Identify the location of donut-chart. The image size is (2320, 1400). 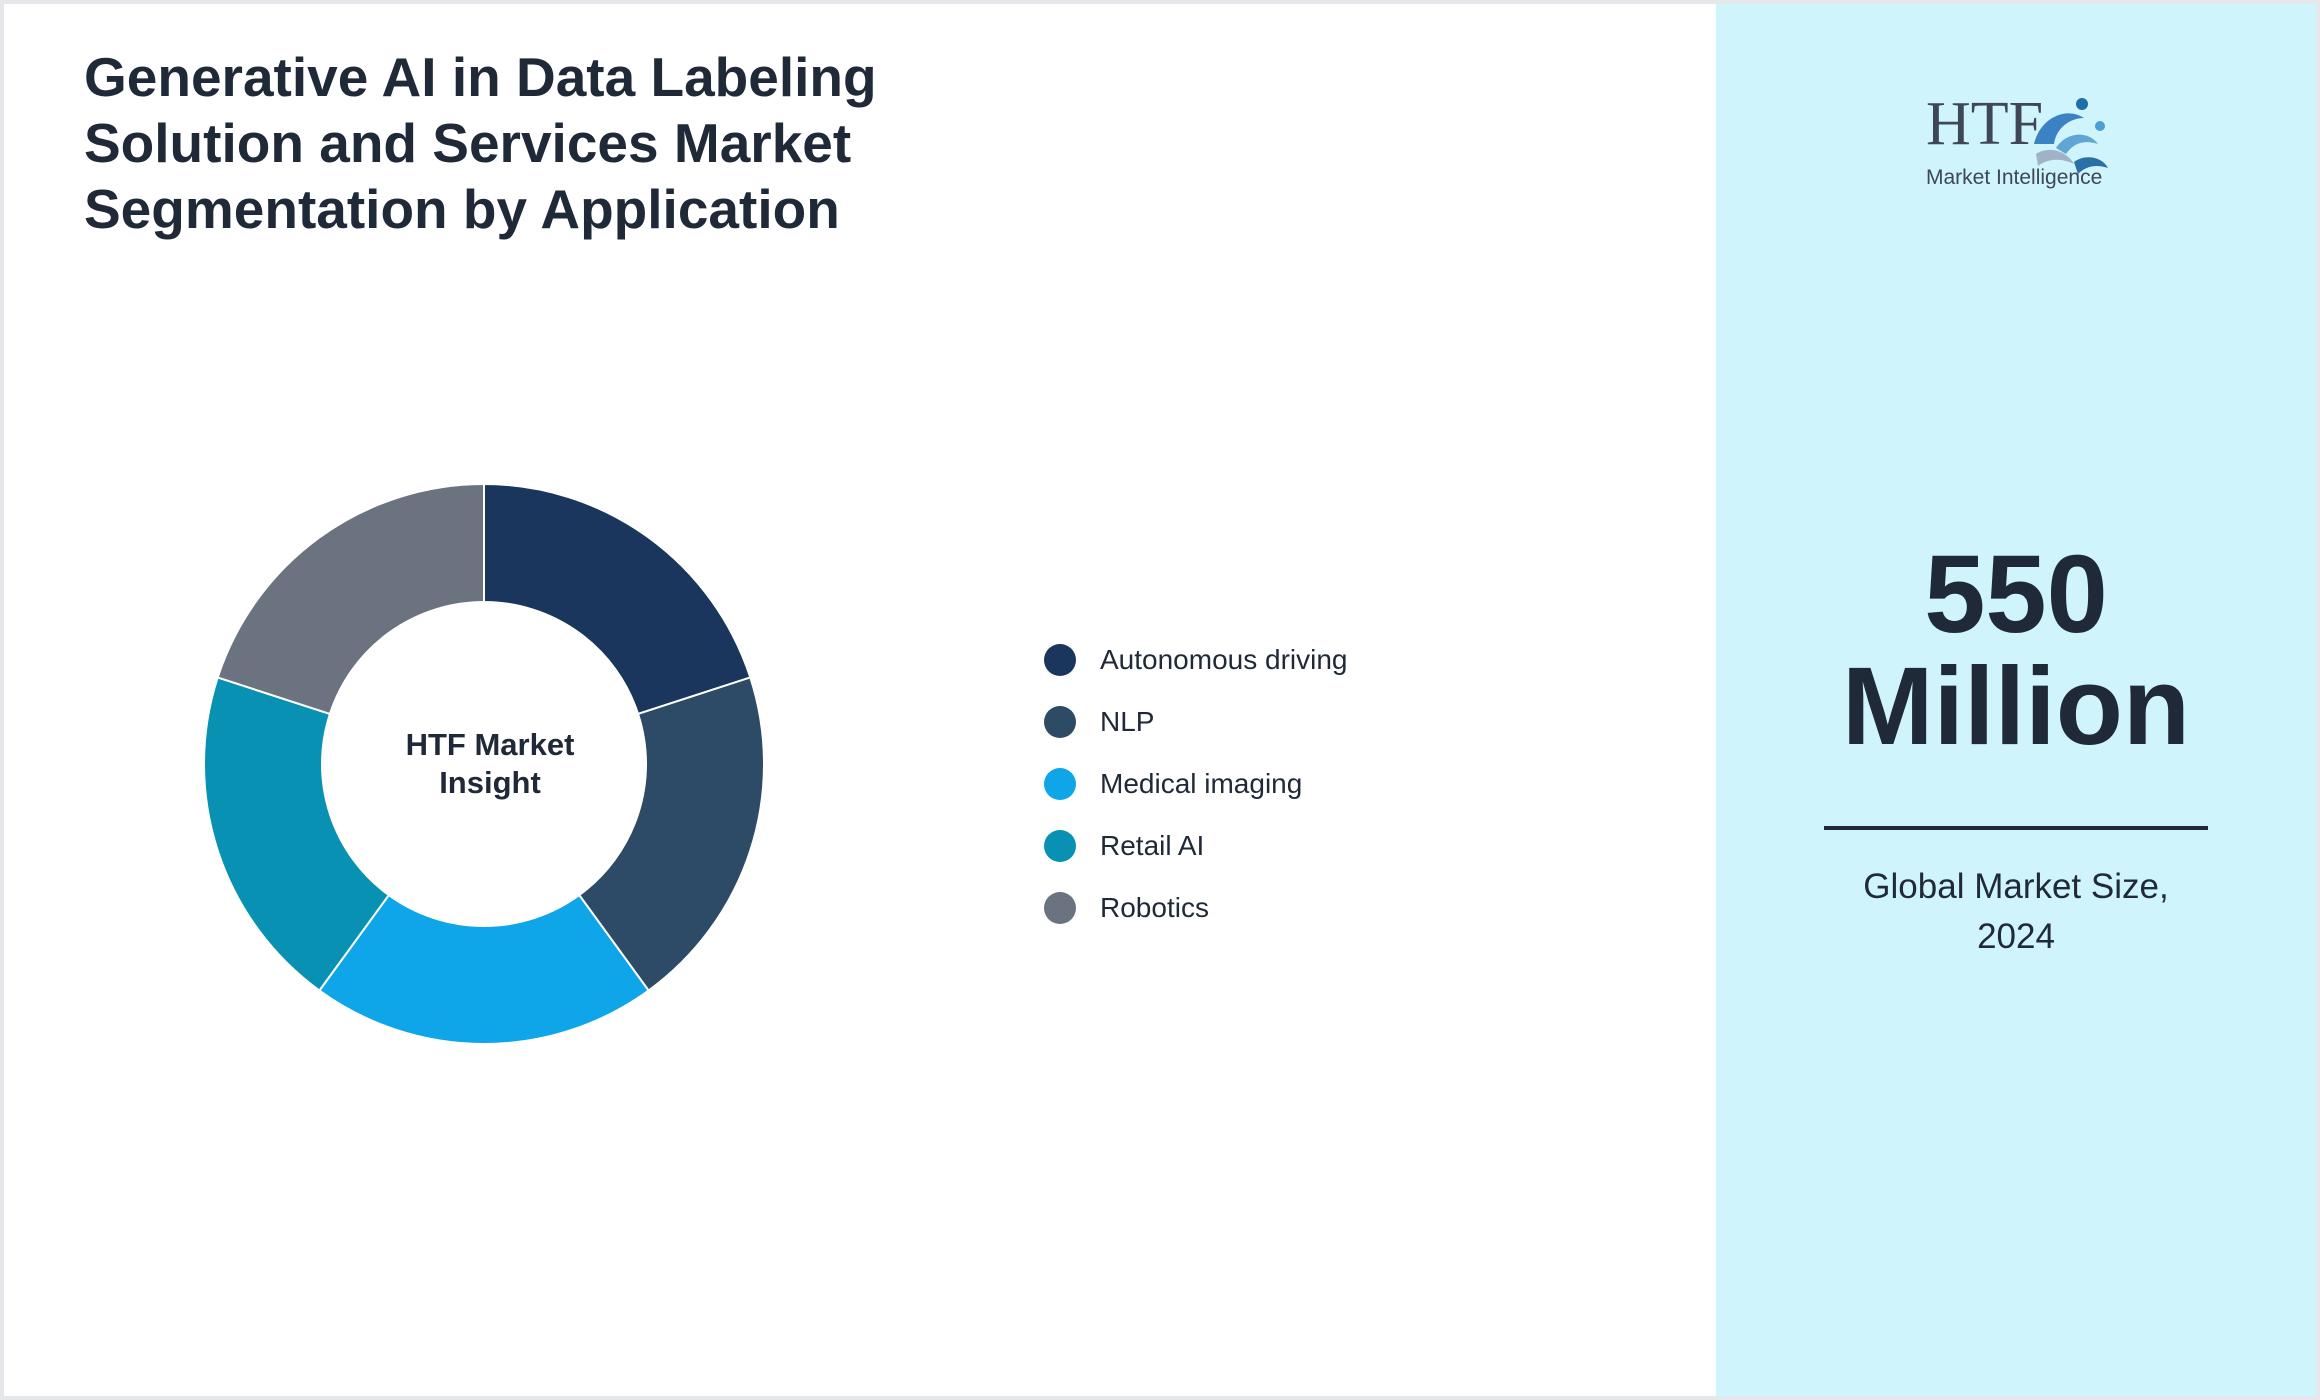
(484, 764).